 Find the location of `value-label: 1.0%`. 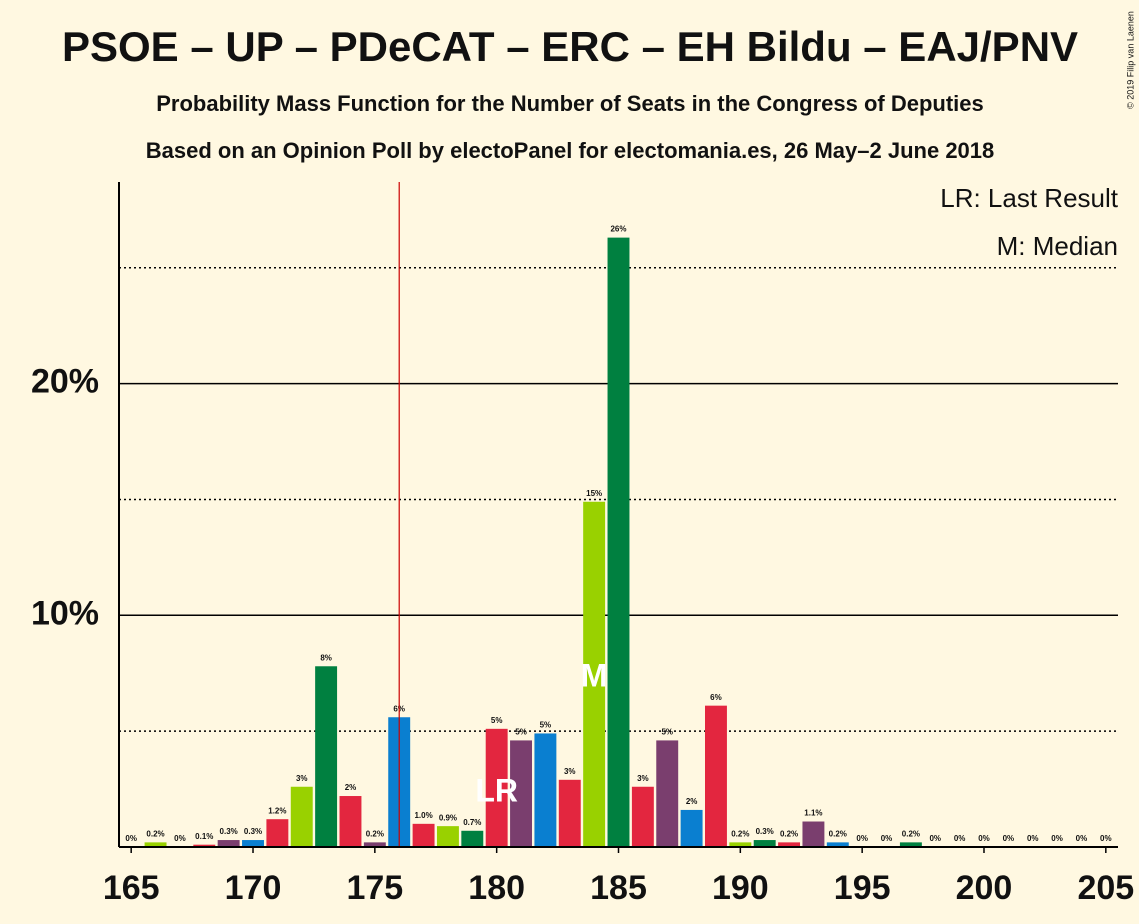

value-label: 1.0% is located at coordinates (423, 815).